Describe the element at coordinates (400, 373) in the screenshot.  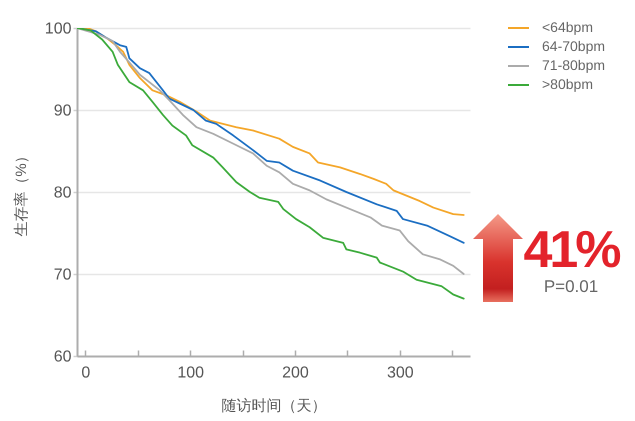
I see `x-tick-label: 300` at that location.